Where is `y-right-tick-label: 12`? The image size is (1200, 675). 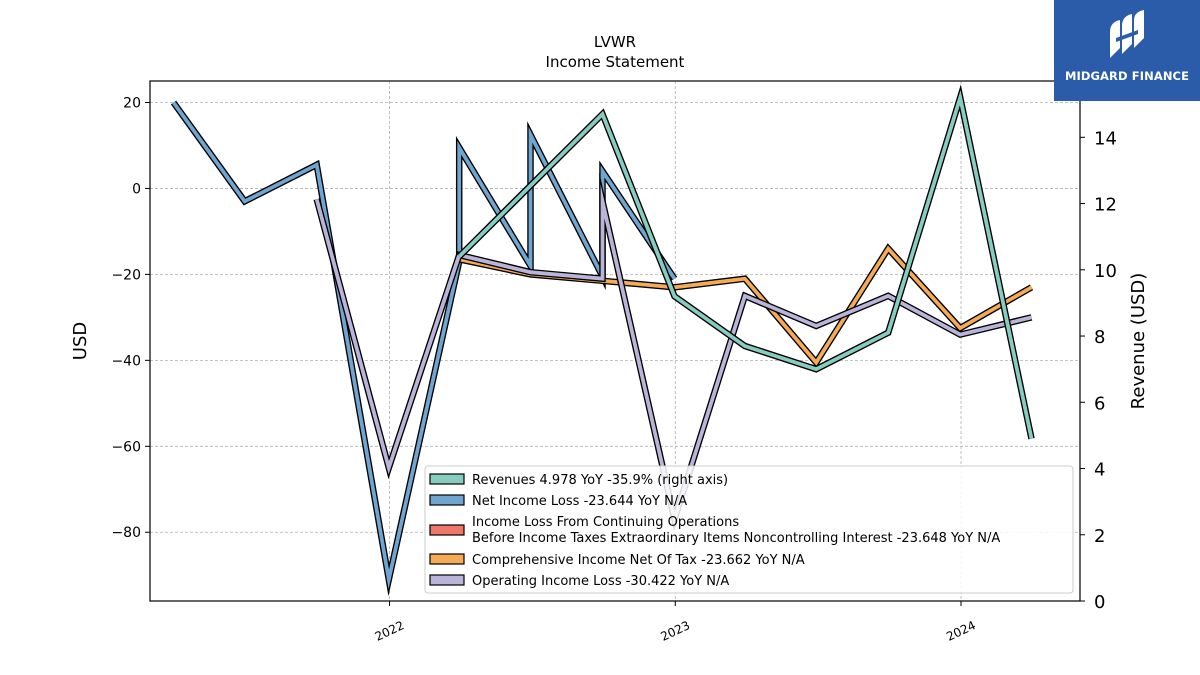
y-right-tick-label: 12 is located at coordinates (1105, 205).